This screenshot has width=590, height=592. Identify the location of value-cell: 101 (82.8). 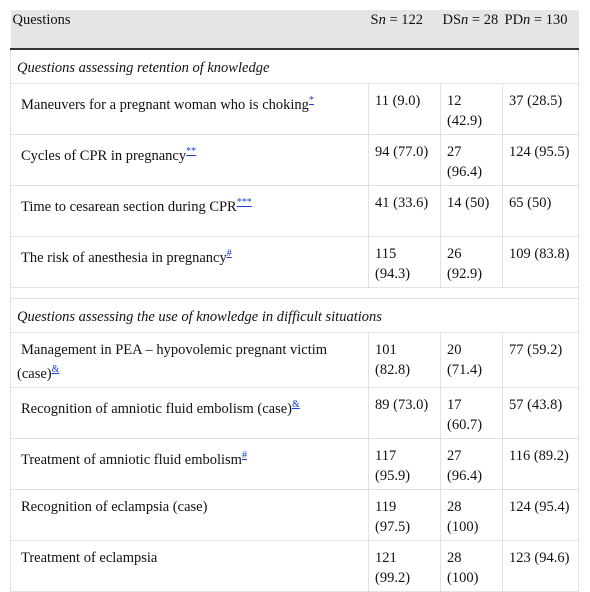
(404, 360).